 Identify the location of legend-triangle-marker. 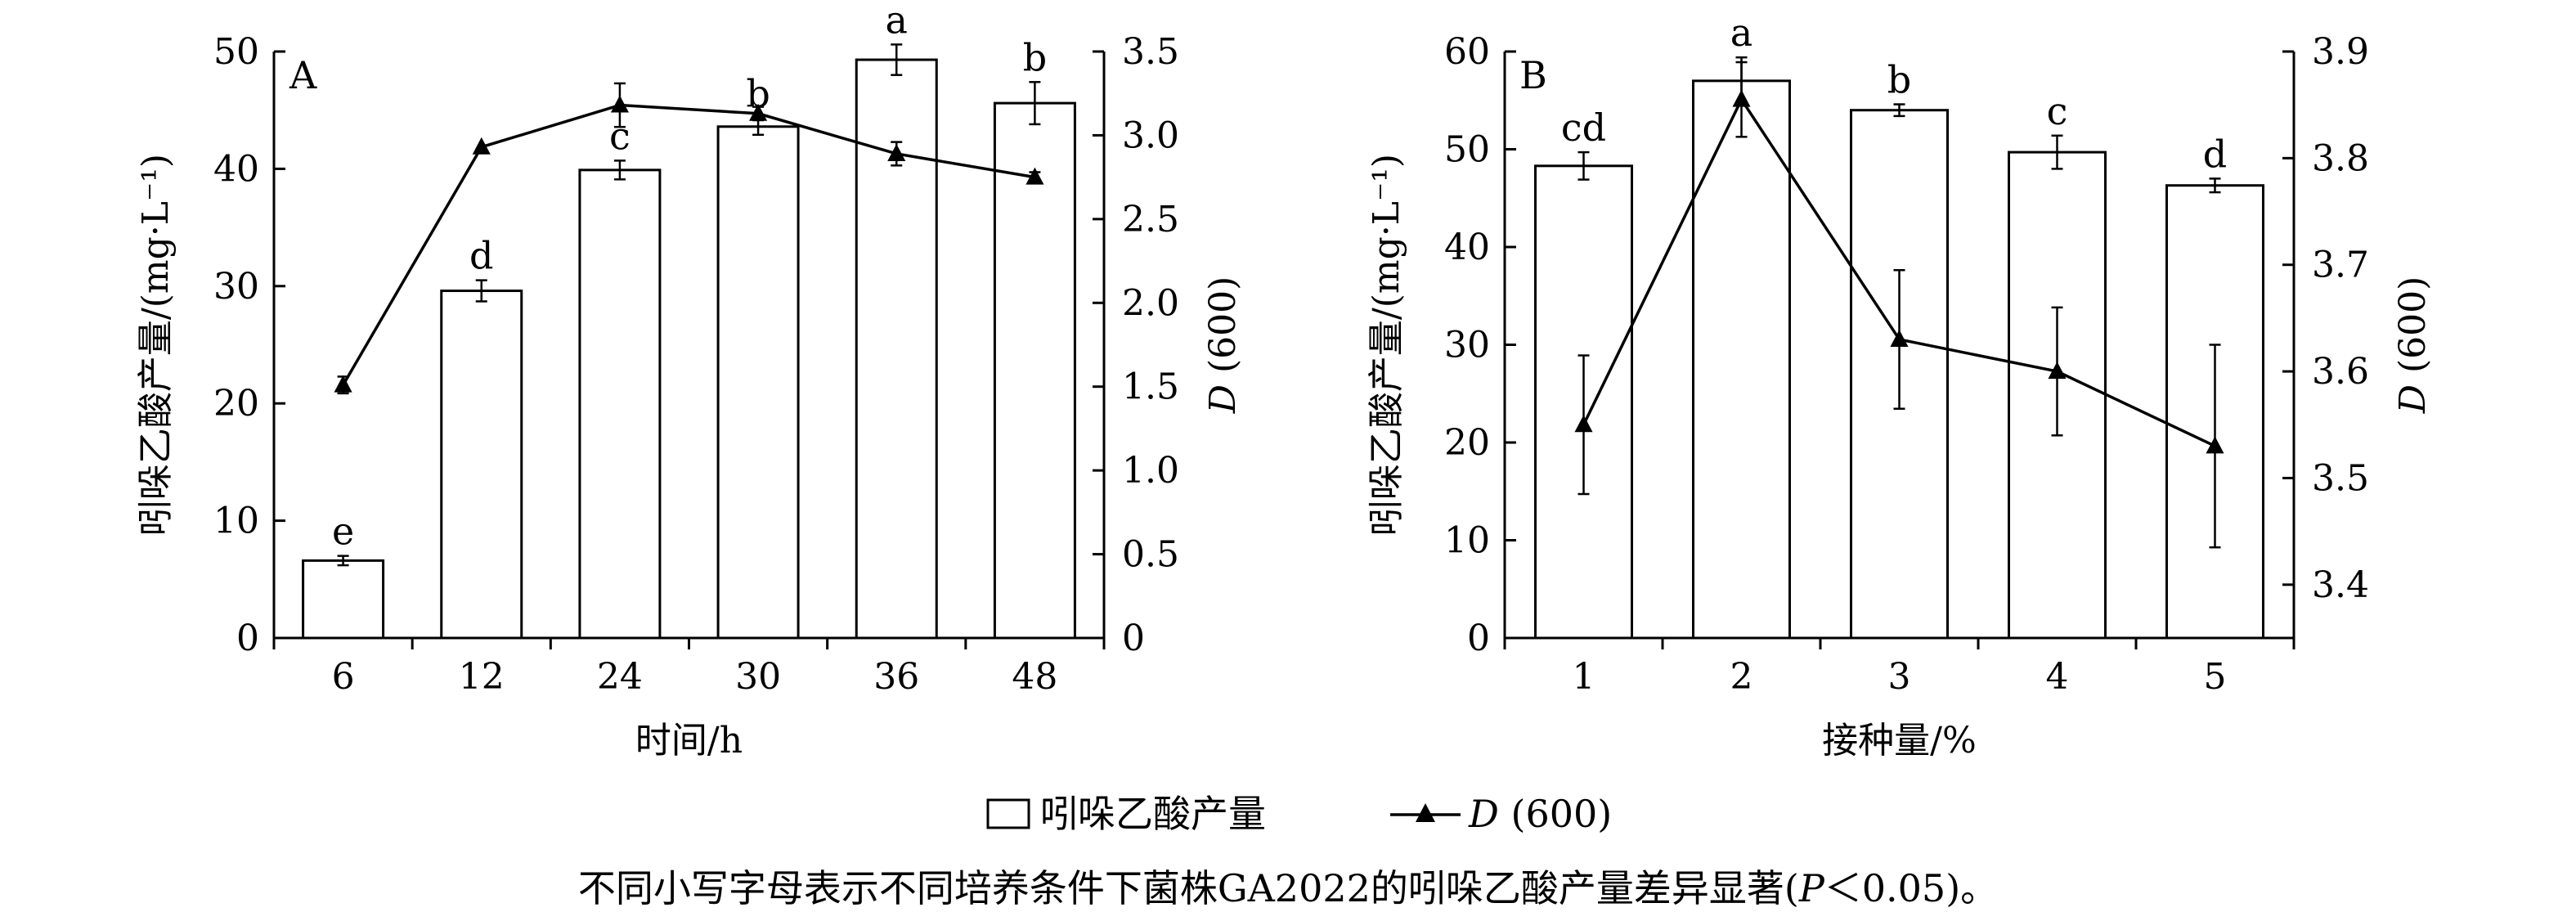
(1425, 812).